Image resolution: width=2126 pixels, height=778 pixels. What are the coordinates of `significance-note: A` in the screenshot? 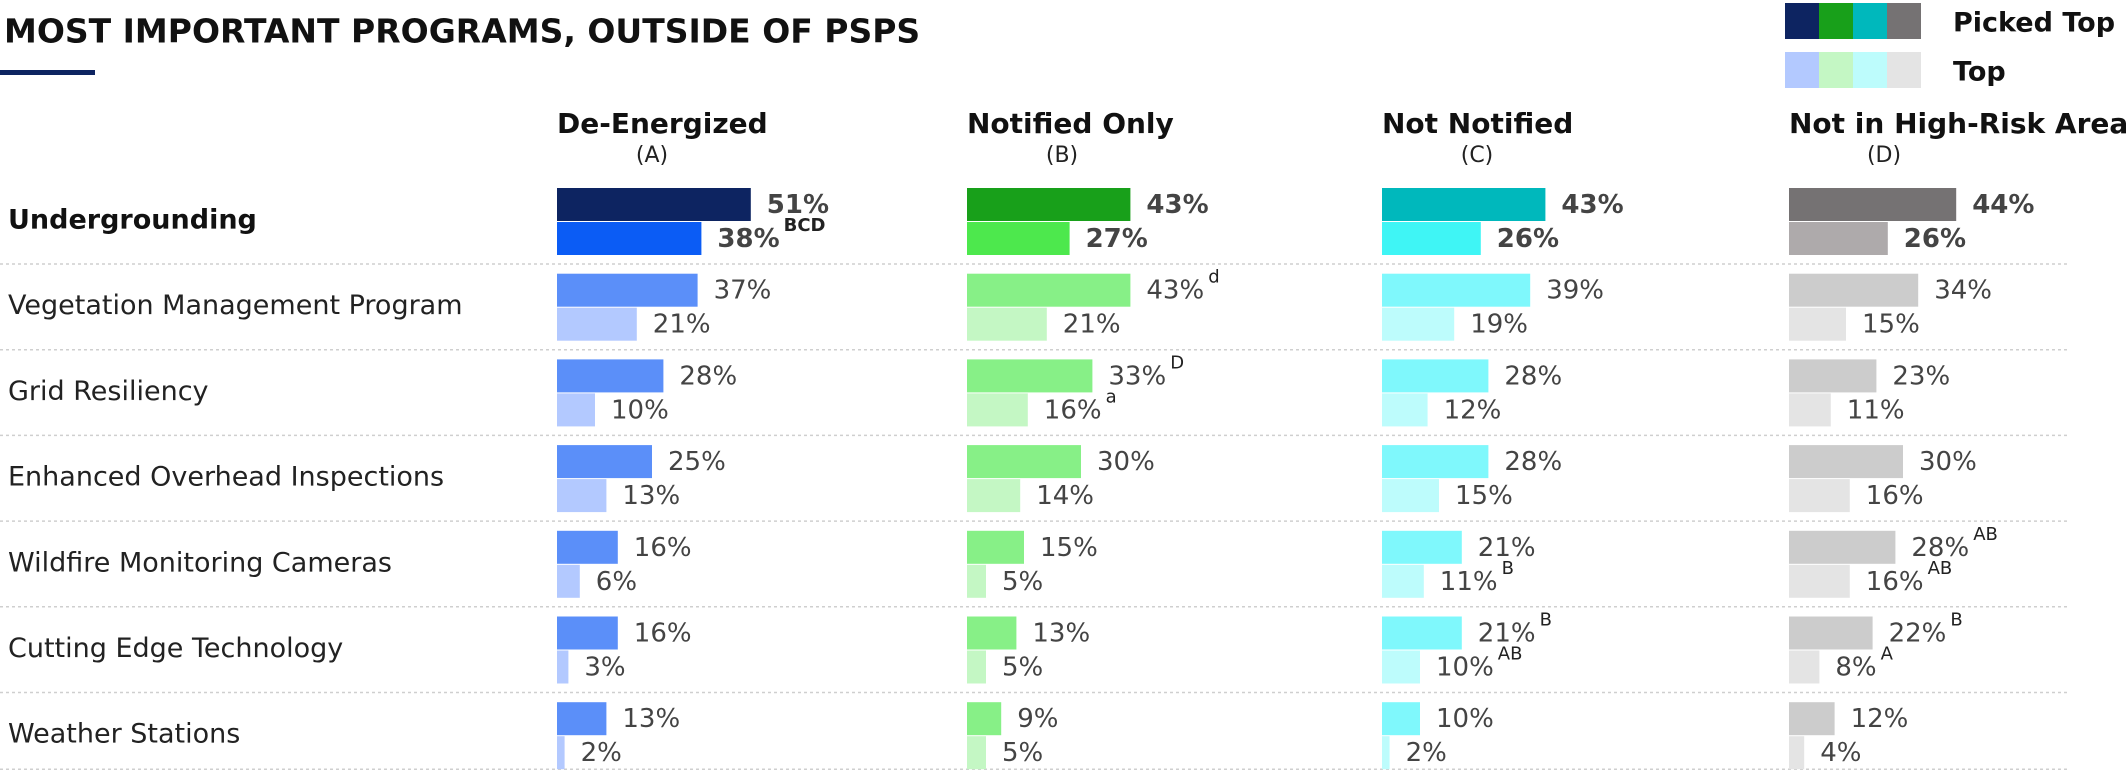 It's located at (1887, 654).